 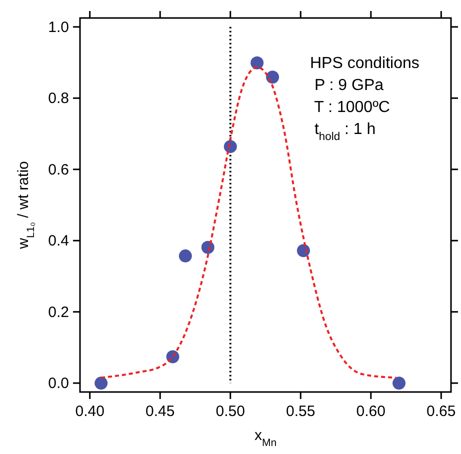 I want to click on y-tick-label: 1.0, so click(x=58, y=27).